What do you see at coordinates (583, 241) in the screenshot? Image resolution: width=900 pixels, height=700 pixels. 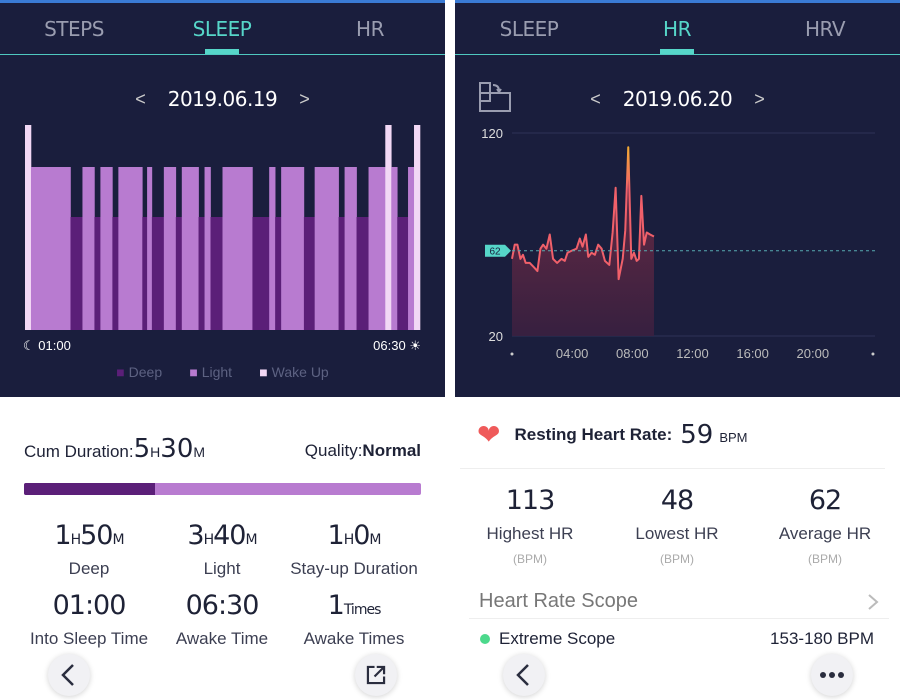 I see `hr-area` at bounding box center [583, 241].